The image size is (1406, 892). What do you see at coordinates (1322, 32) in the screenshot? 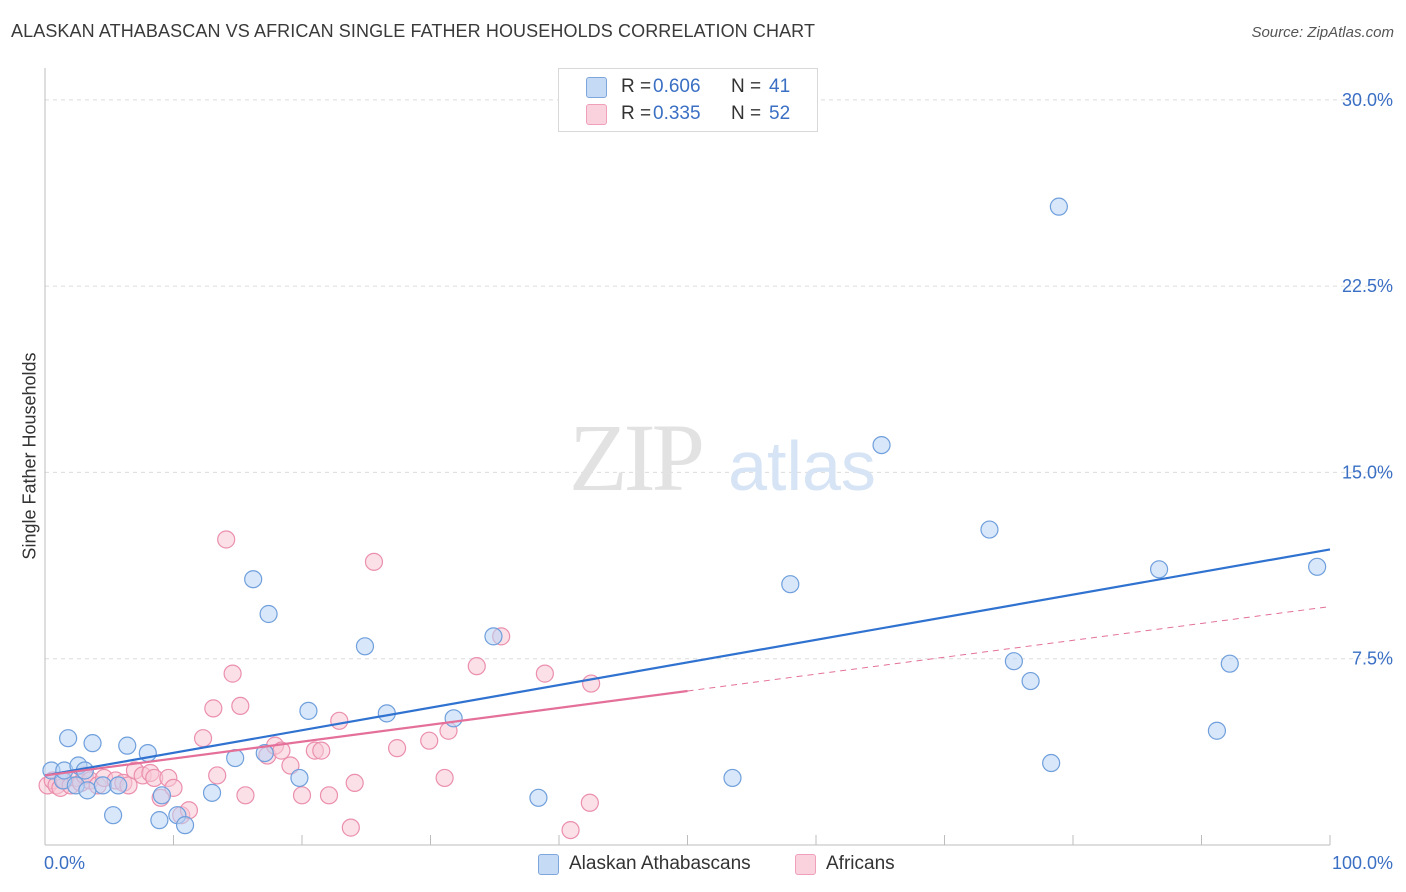
I see `source-credit: Source: ZipAtlas.com` at bounding box center [1322, 32].